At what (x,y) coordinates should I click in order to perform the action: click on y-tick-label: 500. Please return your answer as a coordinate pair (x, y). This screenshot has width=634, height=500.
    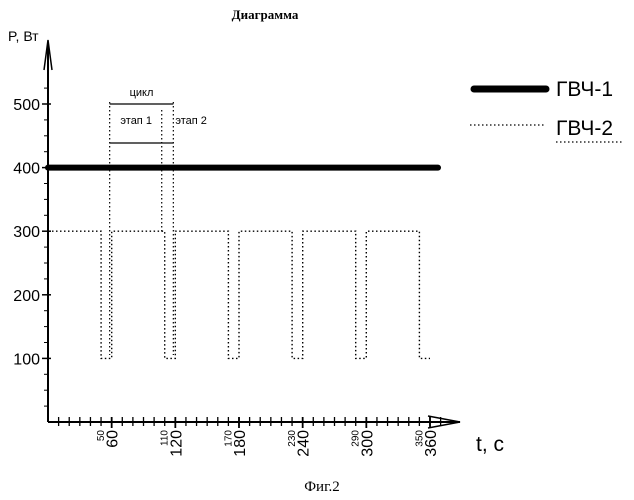
    Looking at the image, I should click on (26, 105).